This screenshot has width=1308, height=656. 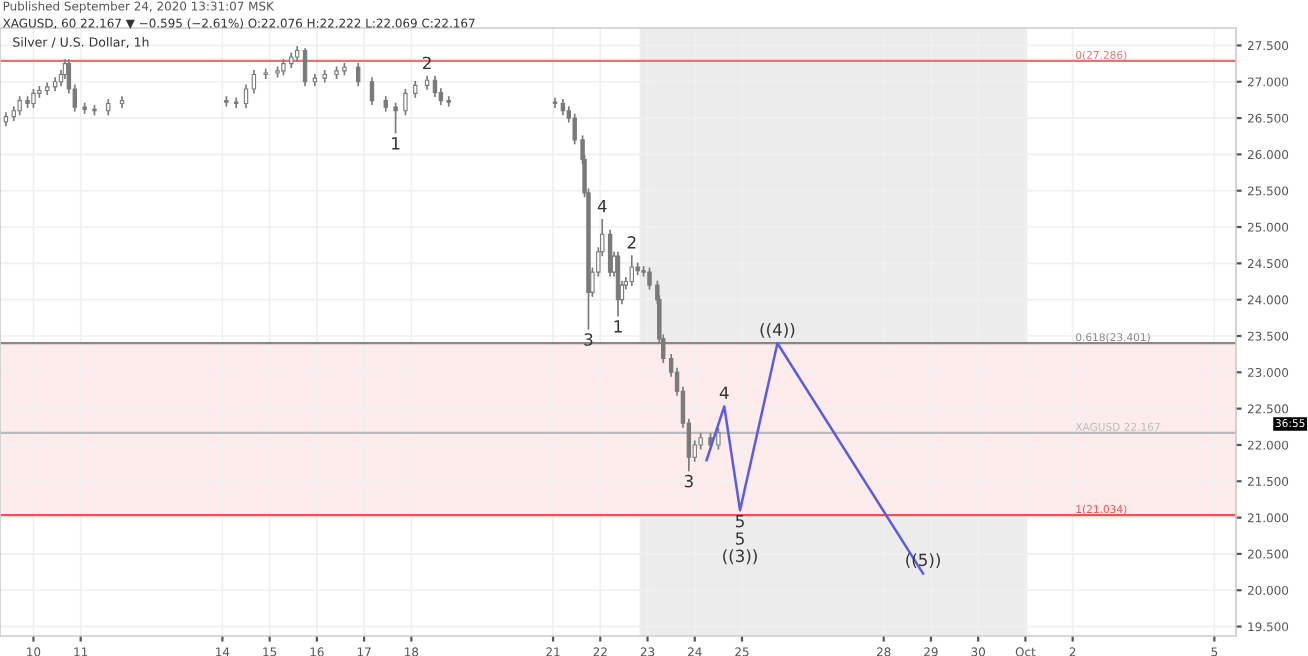 What do you see at coordinates (688, 481) in the screenshot?
I see `annotation: 3` at bounding box center [688, 481].